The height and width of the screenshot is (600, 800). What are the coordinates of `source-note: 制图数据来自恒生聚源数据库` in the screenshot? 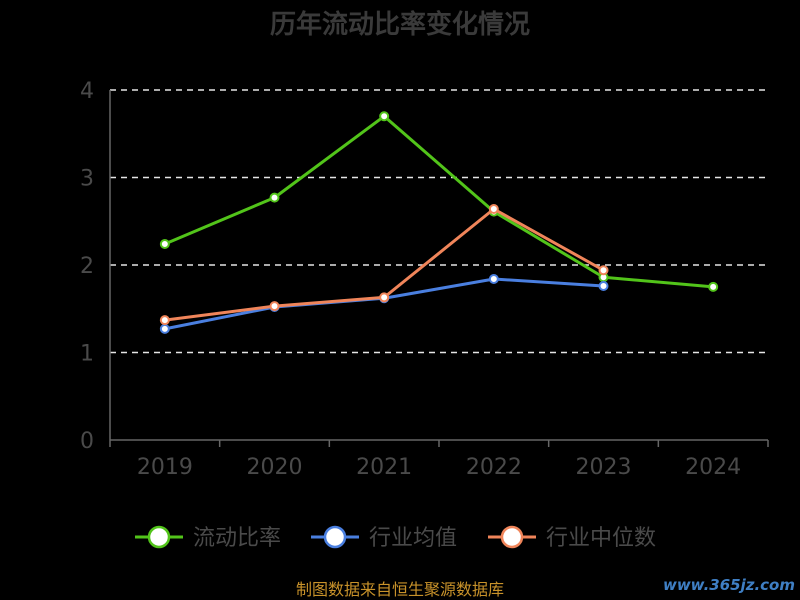 It's located at (400, 589).